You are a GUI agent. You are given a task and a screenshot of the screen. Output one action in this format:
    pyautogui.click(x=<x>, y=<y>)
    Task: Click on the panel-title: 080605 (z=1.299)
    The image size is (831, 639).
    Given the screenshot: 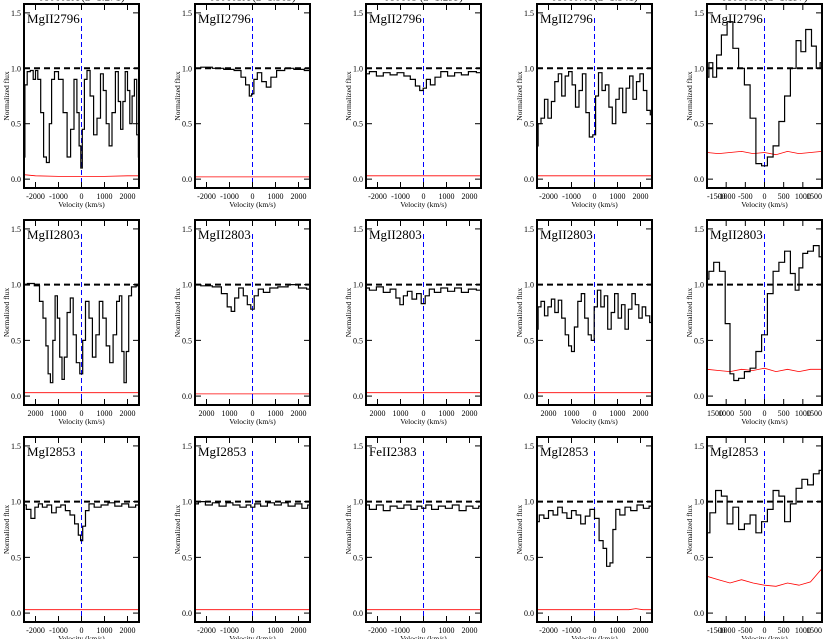 What is the action you would take?
    pyautogui.click(x=423, y=2)
    